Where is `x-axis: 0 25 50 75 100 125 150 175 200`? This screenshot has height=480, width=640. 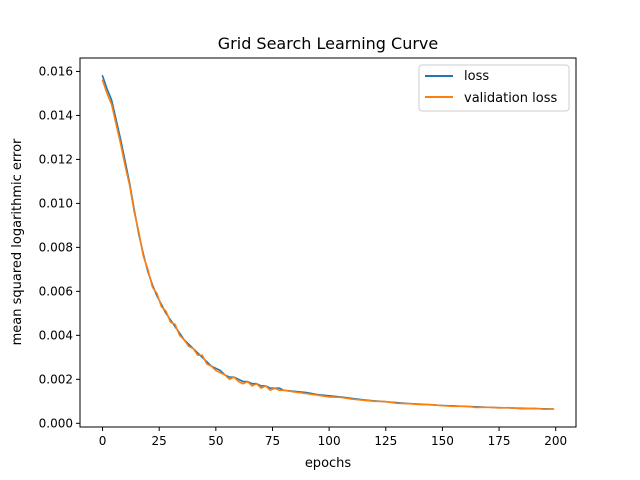 x-axis: 0 25 50 75 100 125 150 175 200 is located at coordinates (333, 437).